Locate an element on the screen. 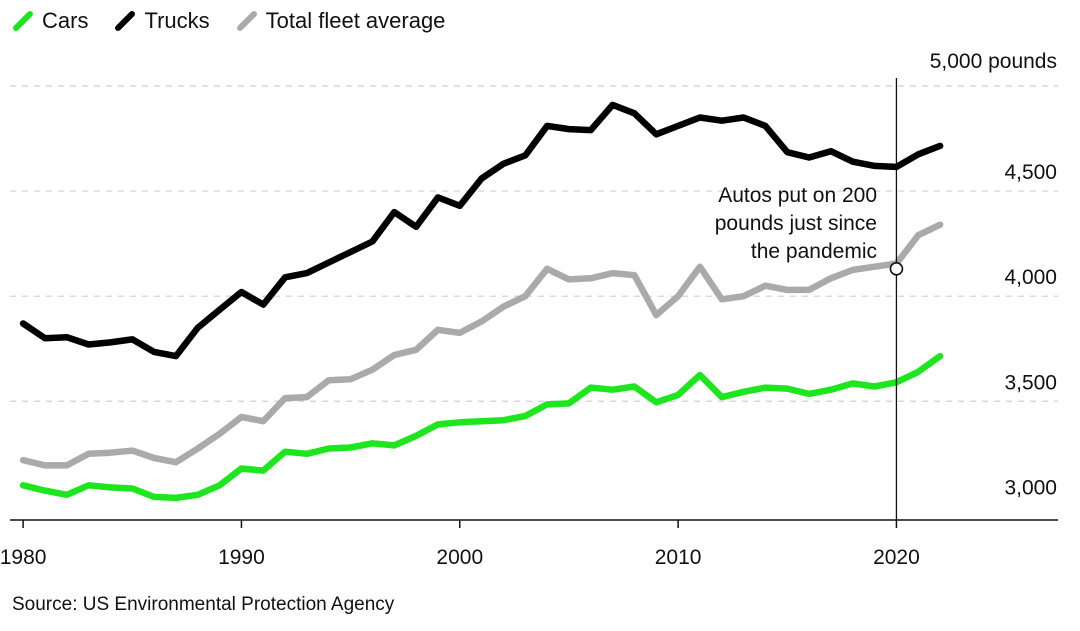  legend-item-cars: Cars is located at coordinates (50, 21).